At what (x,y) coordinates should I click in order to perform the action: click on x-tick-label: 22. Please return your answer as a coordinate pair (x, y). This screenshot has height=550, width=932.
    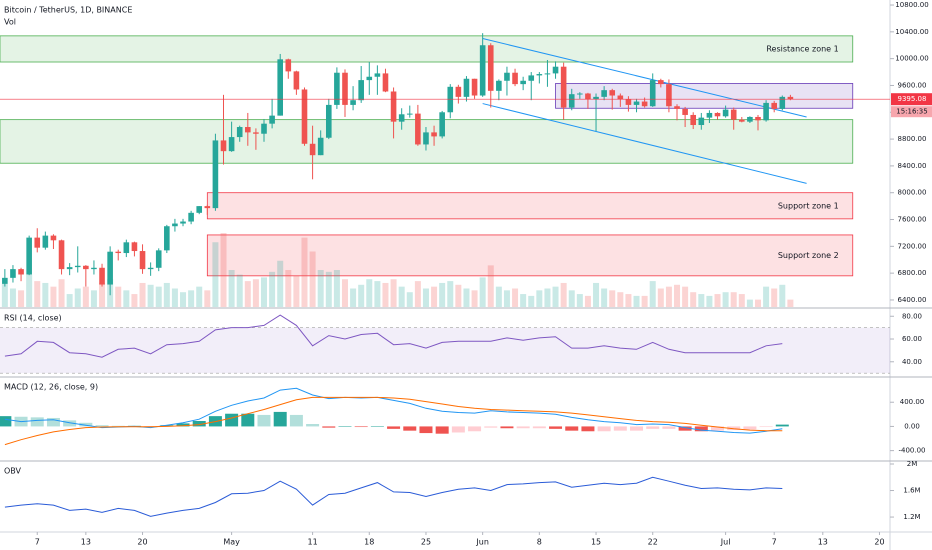
    Looking at the image, I should click on (653, 542).